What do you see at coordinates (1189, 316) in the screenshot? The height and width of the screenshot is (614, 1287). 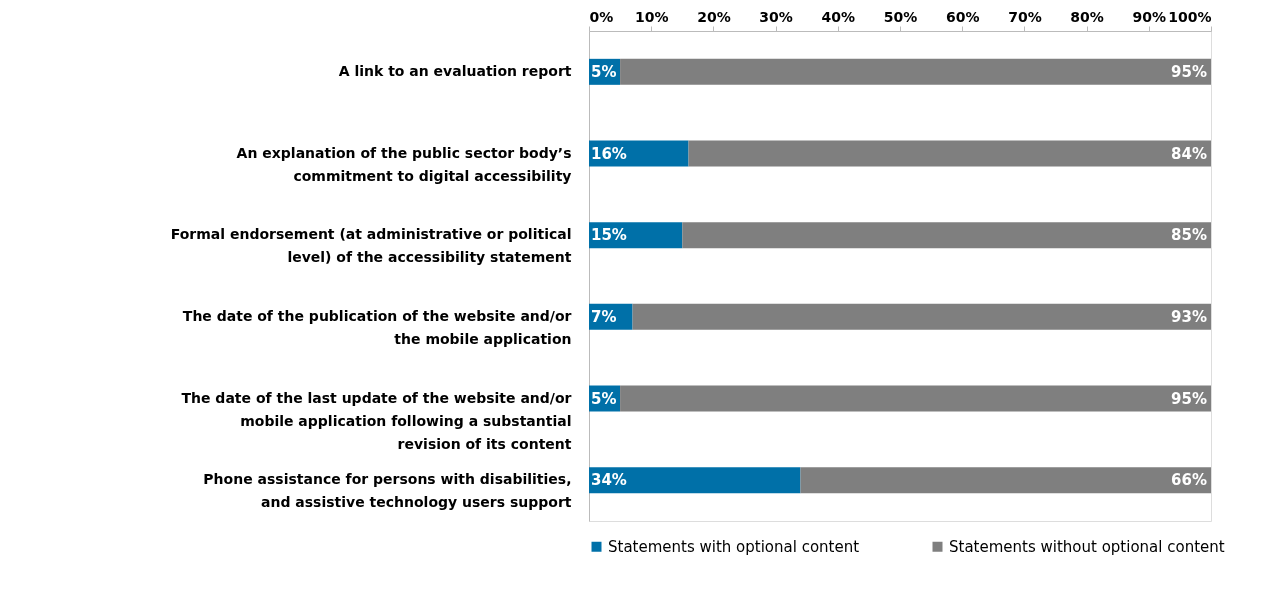 I see `data-label: 93%` at bounding box center [1189, 316].